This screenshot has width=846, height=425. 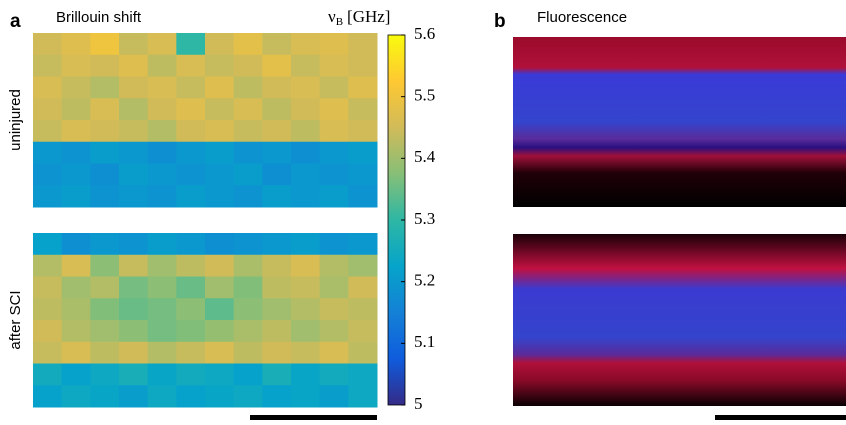 What do you see at coordinates (99, 17) in the screenshot?
I see `panel-title: Brillouin shift` at bounding box center [99, 17].